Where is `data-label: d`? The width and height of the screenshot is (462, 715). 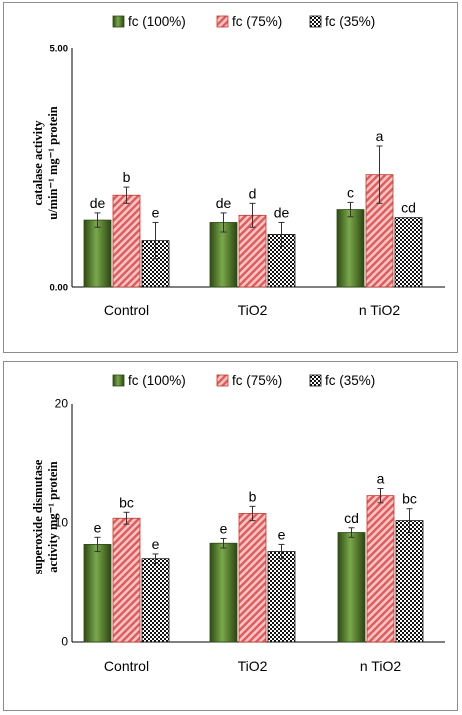 data-label: d is located at coordinates (253, 193).